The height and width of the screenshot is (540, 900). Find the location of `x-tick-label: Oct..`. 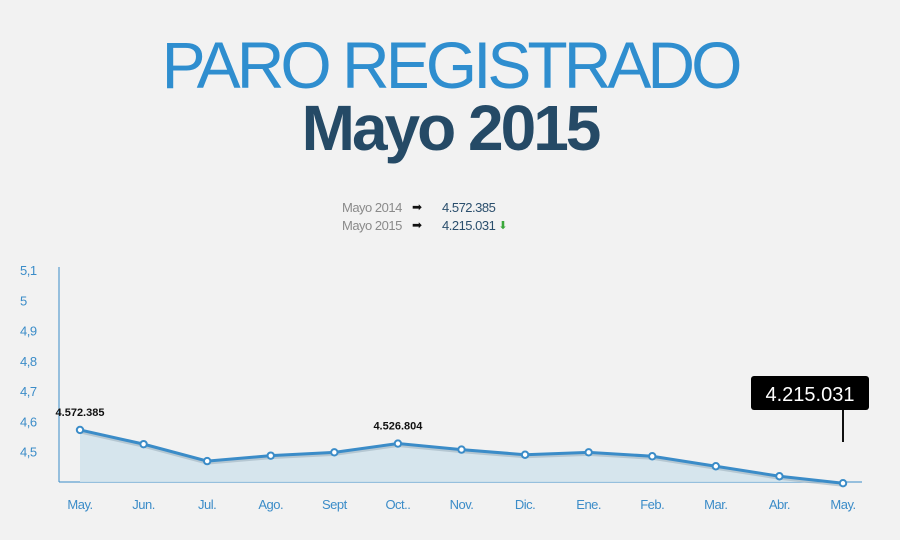

x-tick-label: Oct.. is located at coordinates (397, 504).